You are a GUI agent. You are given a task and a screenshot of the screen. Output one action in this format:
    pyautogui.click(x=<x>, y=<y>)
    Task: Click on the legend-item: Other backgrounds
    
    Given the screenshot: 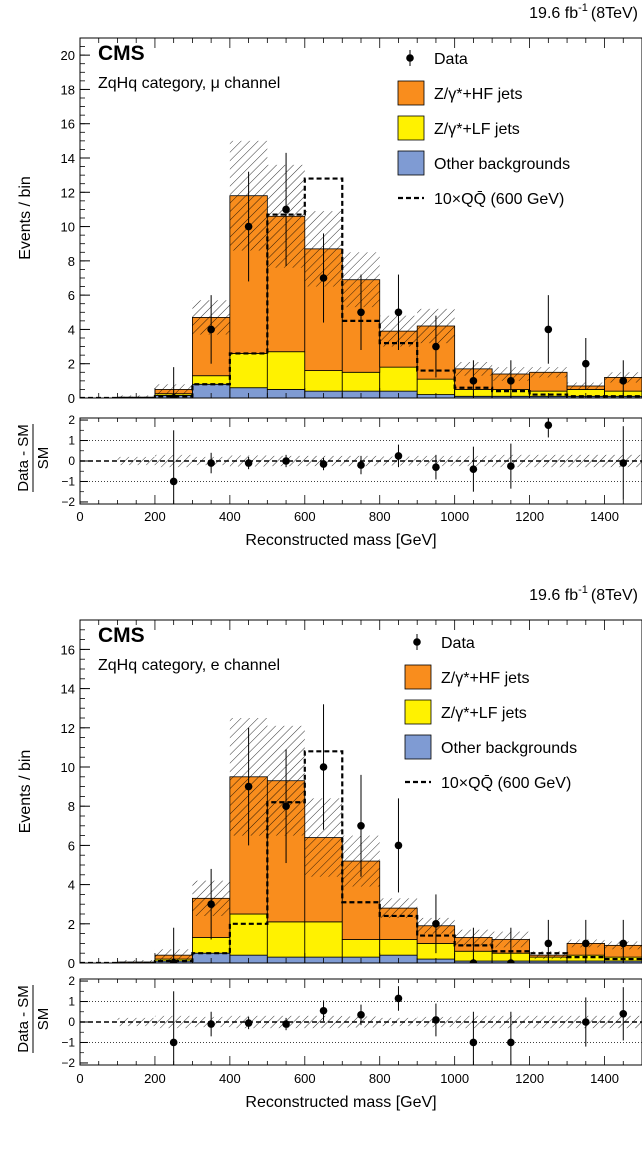 What is the action you would take?
    pyautogui.click(x=483, y=163)
    